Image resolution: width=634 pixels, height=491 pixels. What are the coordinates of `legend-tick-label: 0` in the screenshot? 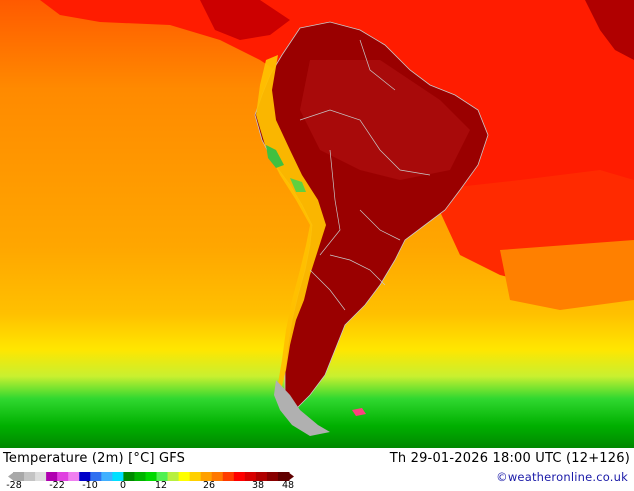 It's located at (123, 485).